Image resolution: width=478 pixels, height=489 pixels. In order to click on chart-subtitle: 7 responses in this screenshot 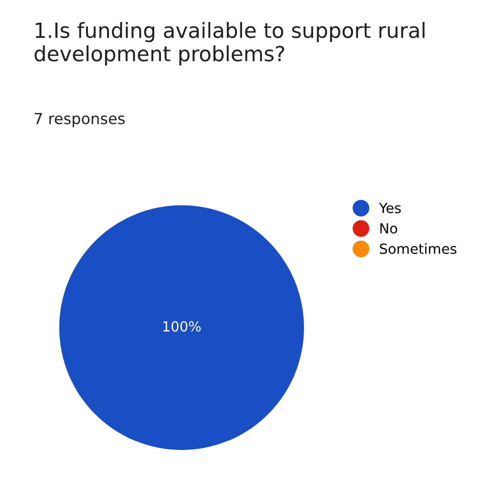, I will do `click(79, 120)`.